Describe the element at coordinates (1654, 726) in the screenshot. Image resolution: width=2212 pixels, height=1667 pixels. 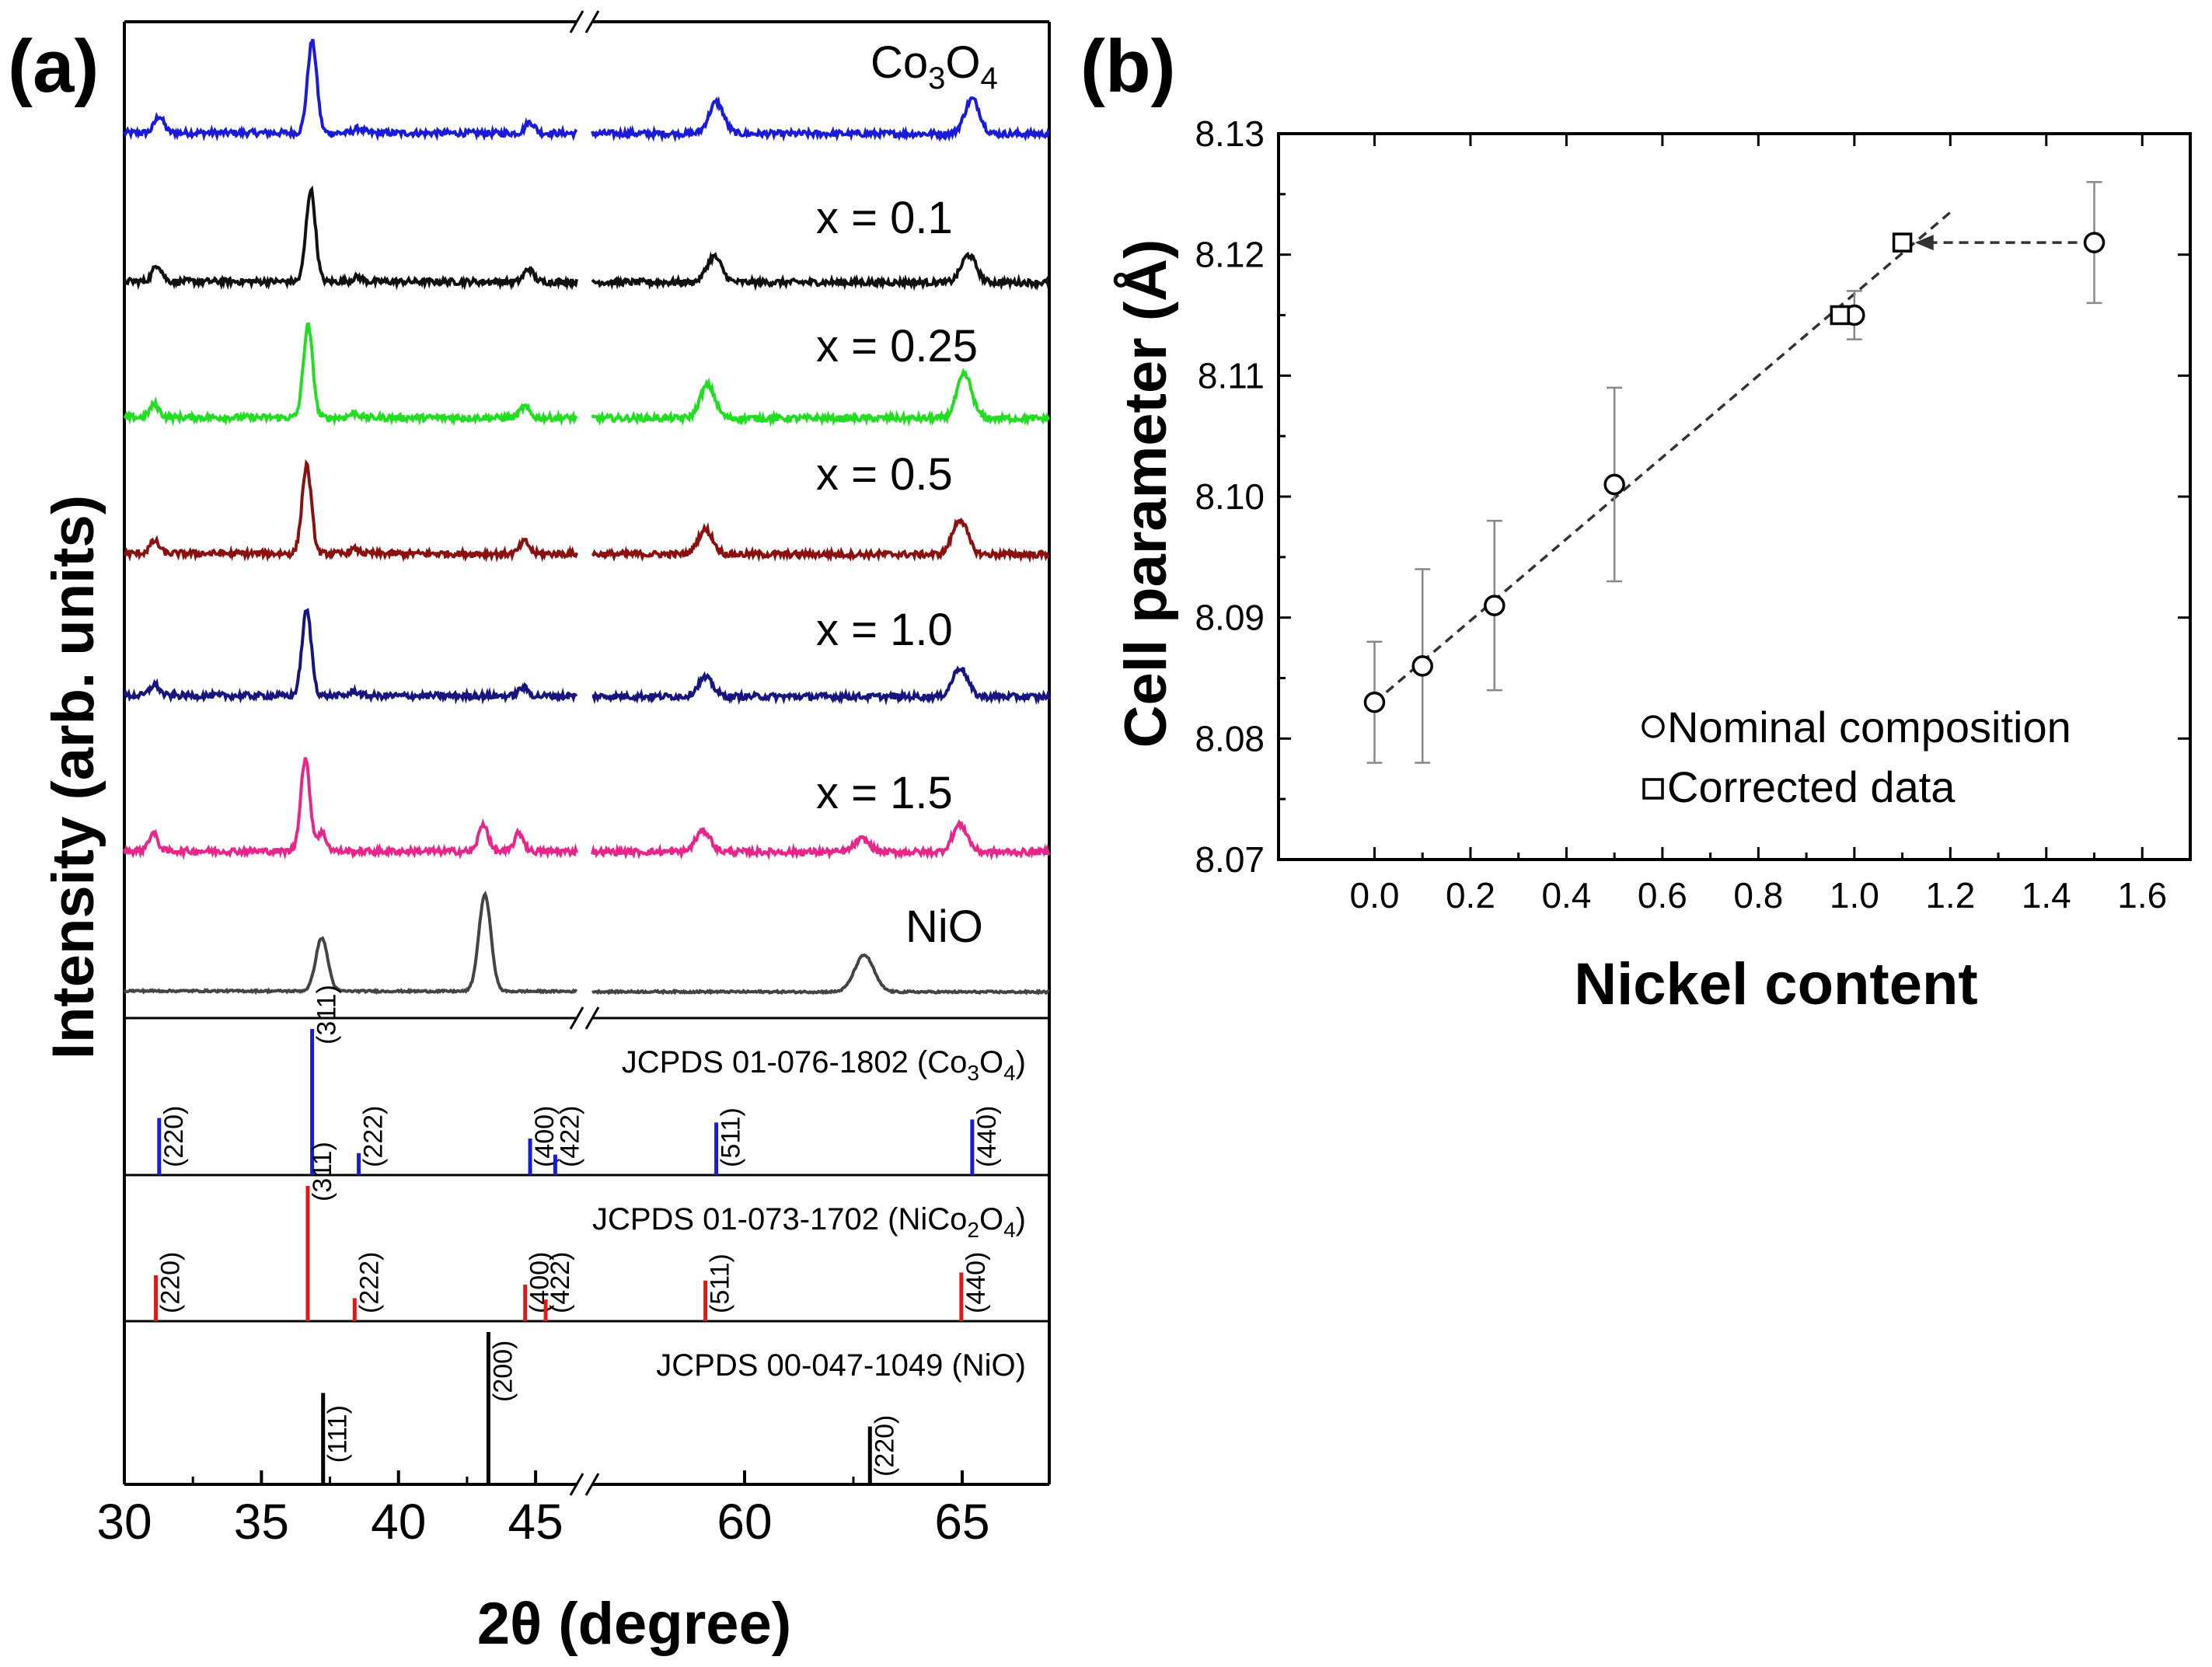
I see `legend-circle-symbol` at that location.